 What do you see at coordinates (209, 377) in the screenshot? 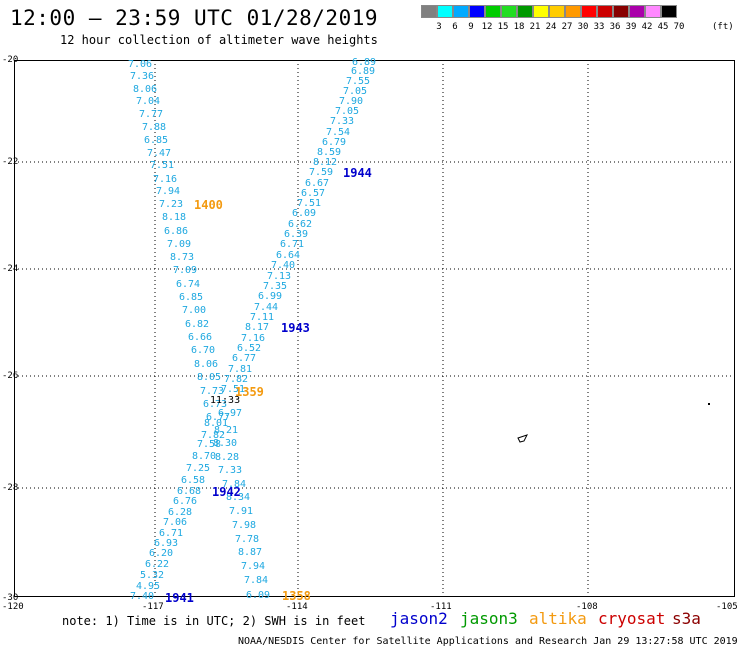
I see `wave-height-value: 8.05` at bounding box center [209, 377].